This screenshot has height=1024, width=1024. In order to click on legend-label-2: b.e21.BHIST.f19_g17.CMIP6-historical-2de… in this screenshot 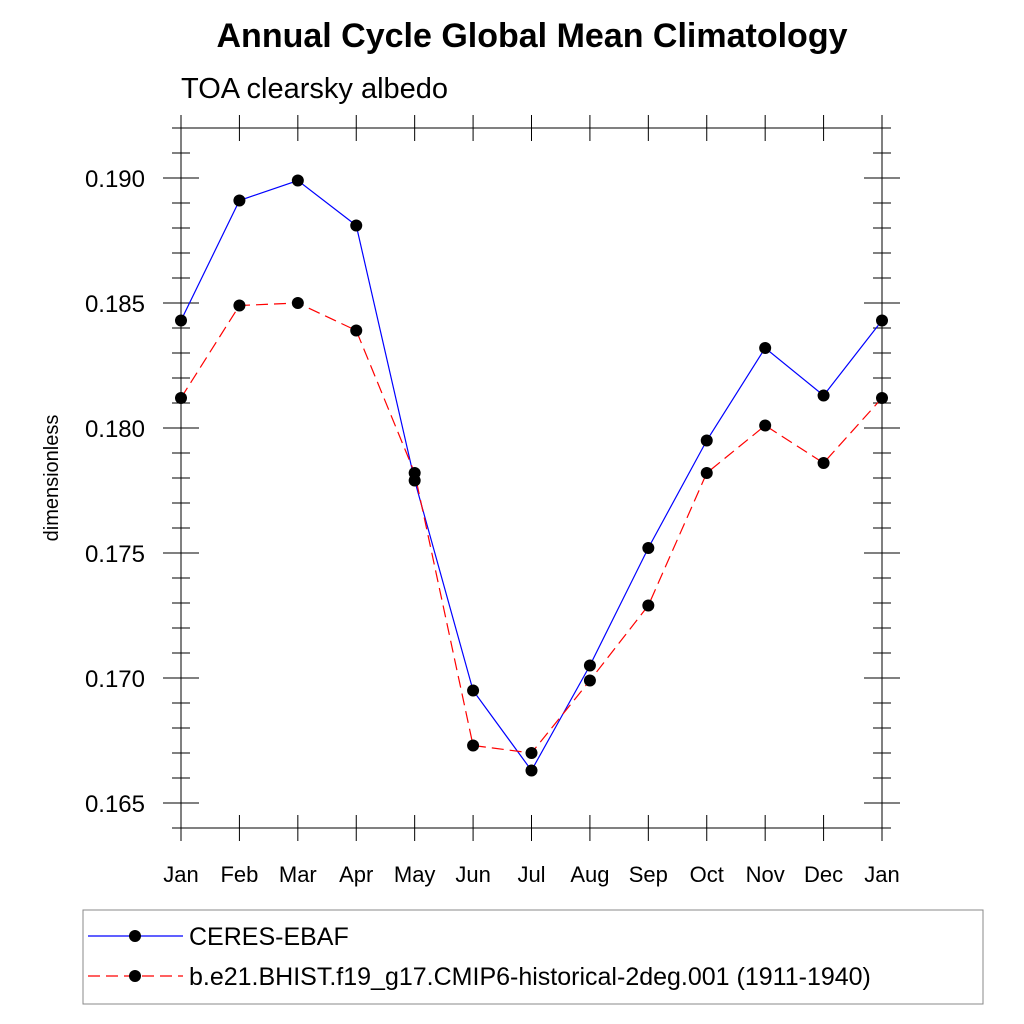, I will do `click(530, 977)`.